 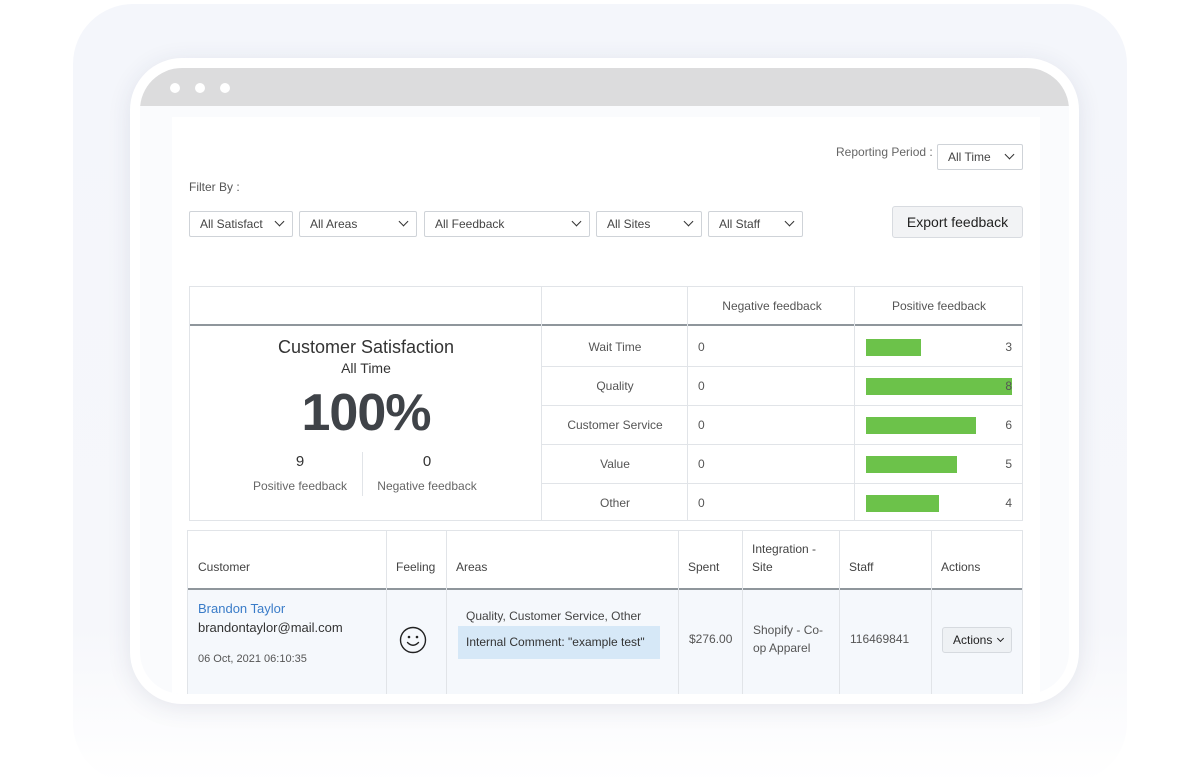 I want to click on site-line1: Shopify - Co-, so click(x=788, y=630).